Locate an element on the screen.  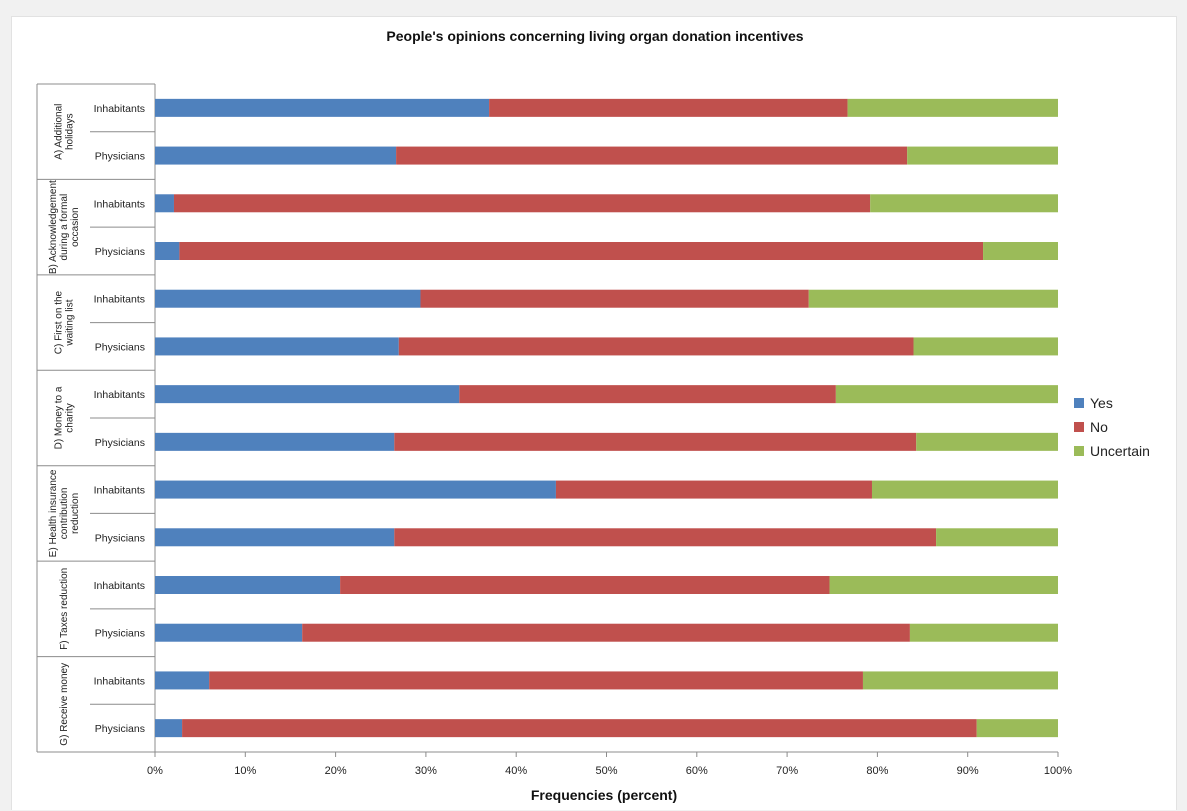
group-label-line: B) Acknowledgement is located at coordinates (53, 227).